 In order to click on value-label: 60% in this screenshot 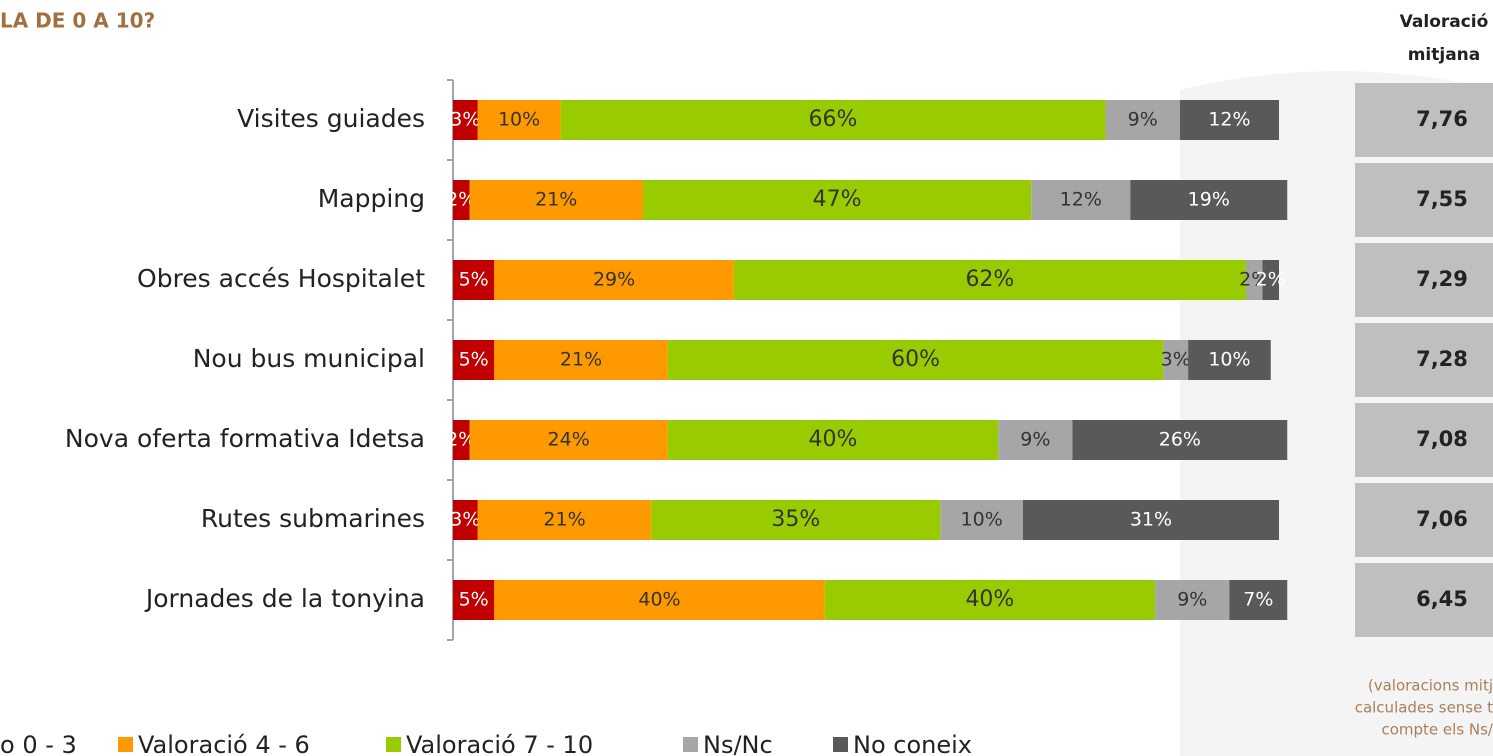, I will do `click(915, 359)`.